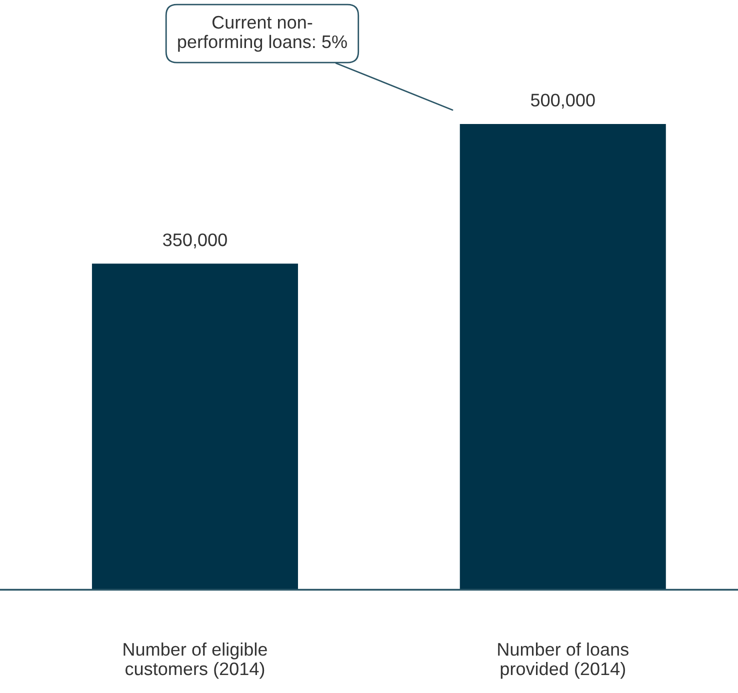  Describe the element at coordinates (562, 101) in the screenshot. I see `data-label: 500,000` at that location.